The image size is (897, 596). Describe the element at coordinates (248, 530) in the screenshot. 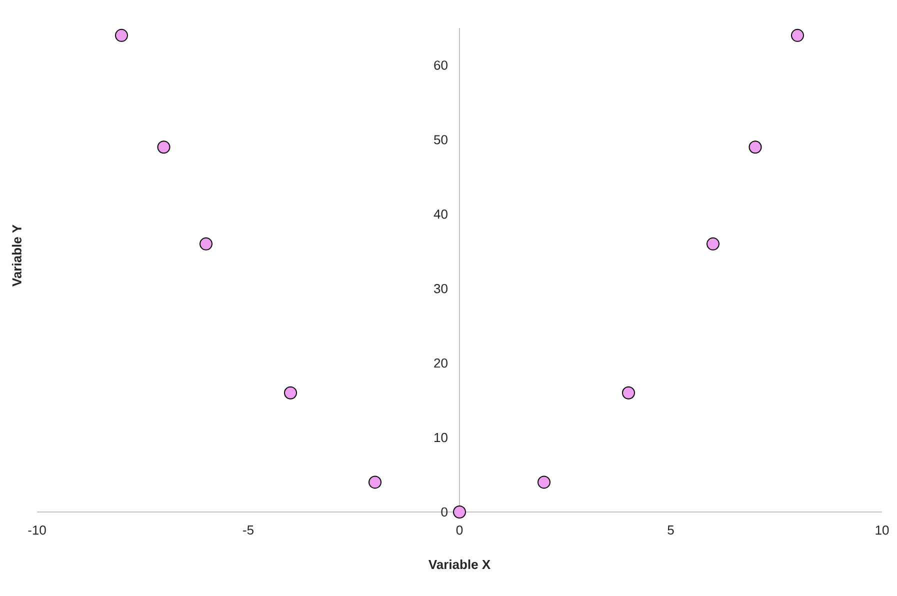

I see `x-tick-label: -5` at that location.